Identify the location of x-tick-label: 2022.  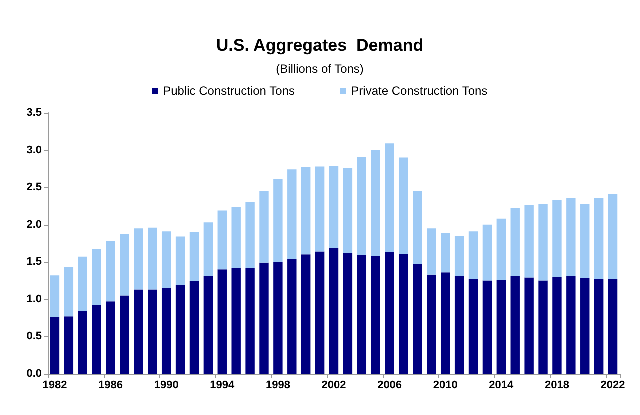
(613, 386).